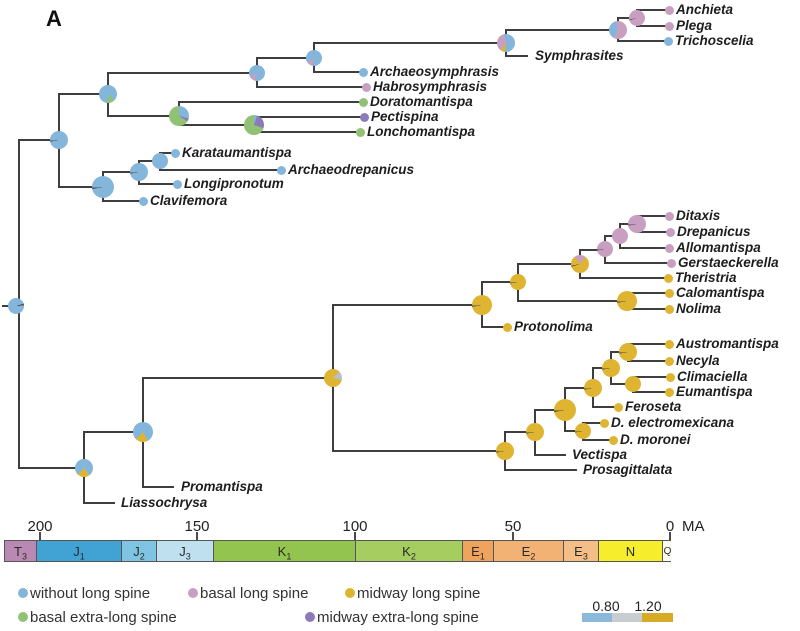  I want to click on era-label: T3, so click(20, 552).